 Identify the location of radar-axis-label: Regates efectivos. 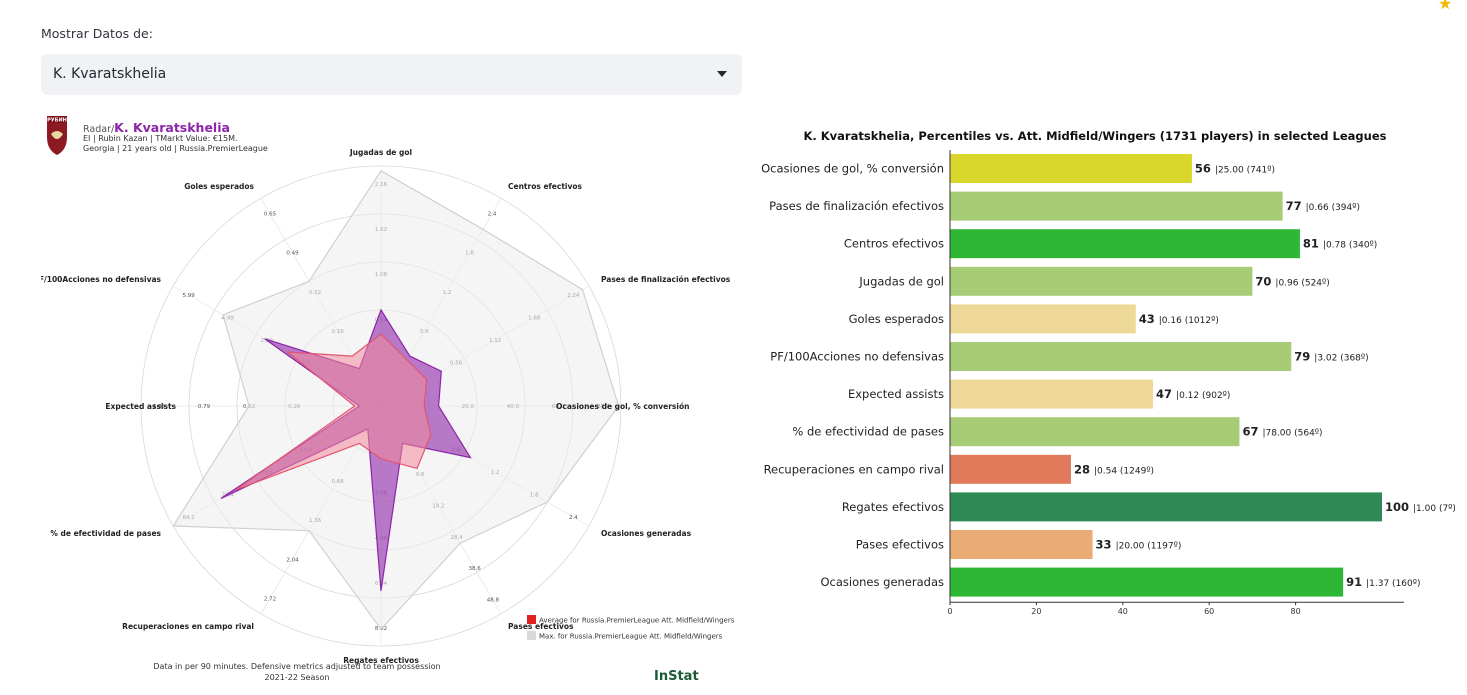
(381, 660).